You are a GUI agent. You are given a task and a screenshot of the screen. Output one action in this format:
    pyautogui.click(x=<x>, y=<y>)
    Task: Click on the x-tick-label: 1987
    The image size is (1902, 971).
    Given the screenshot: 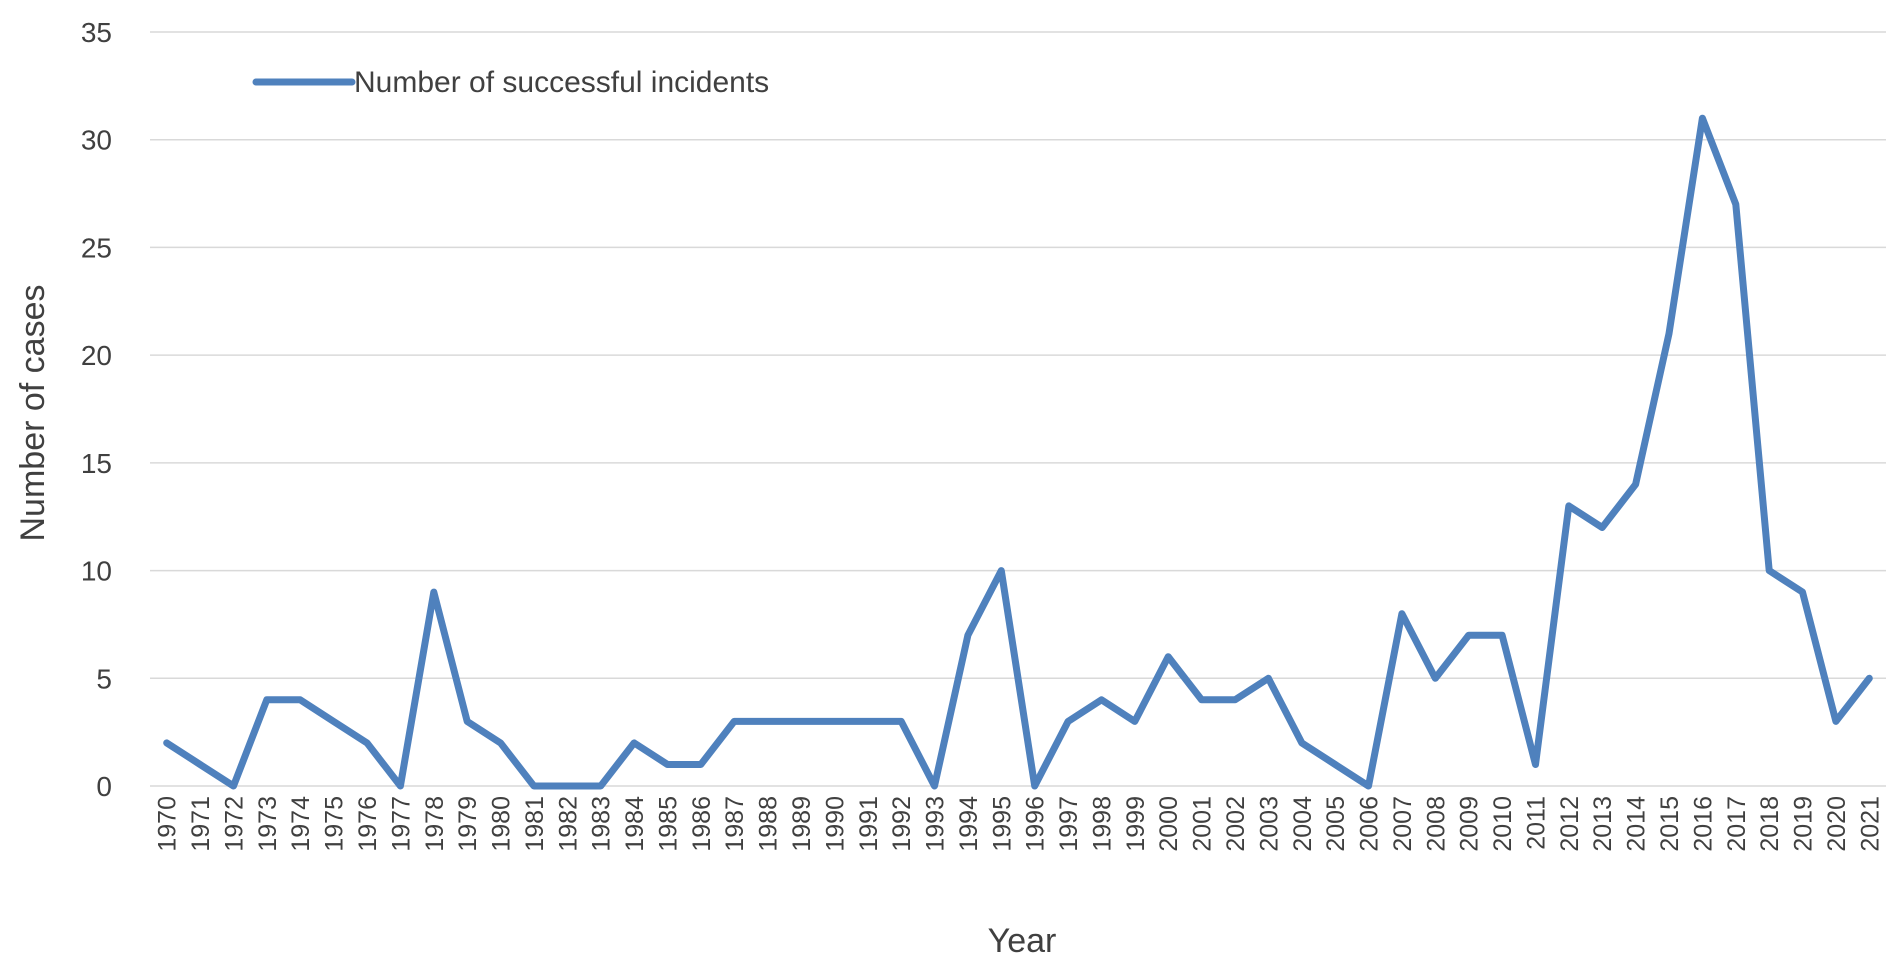 What is the action you would take?
    pyautogui.click(x=735, y=824)
    